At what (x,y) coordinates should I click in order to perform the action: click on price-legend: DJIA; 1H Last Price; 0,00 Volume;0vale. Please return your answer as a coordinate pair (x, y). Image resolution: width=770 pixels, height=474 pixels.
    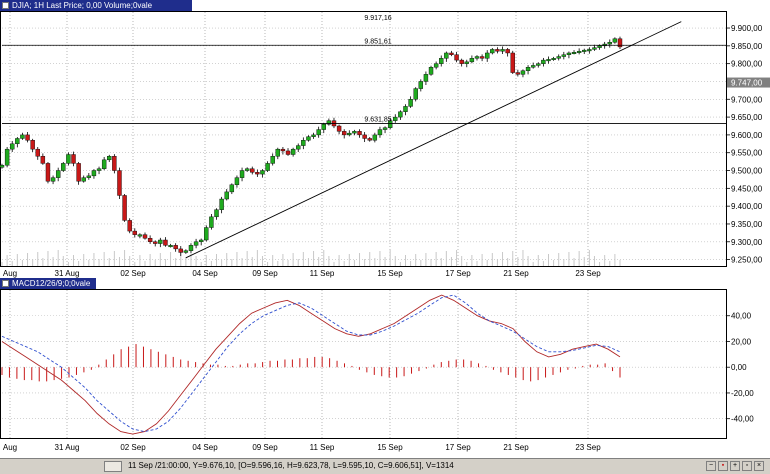
    Looking at the image, I should click on (96, 5).